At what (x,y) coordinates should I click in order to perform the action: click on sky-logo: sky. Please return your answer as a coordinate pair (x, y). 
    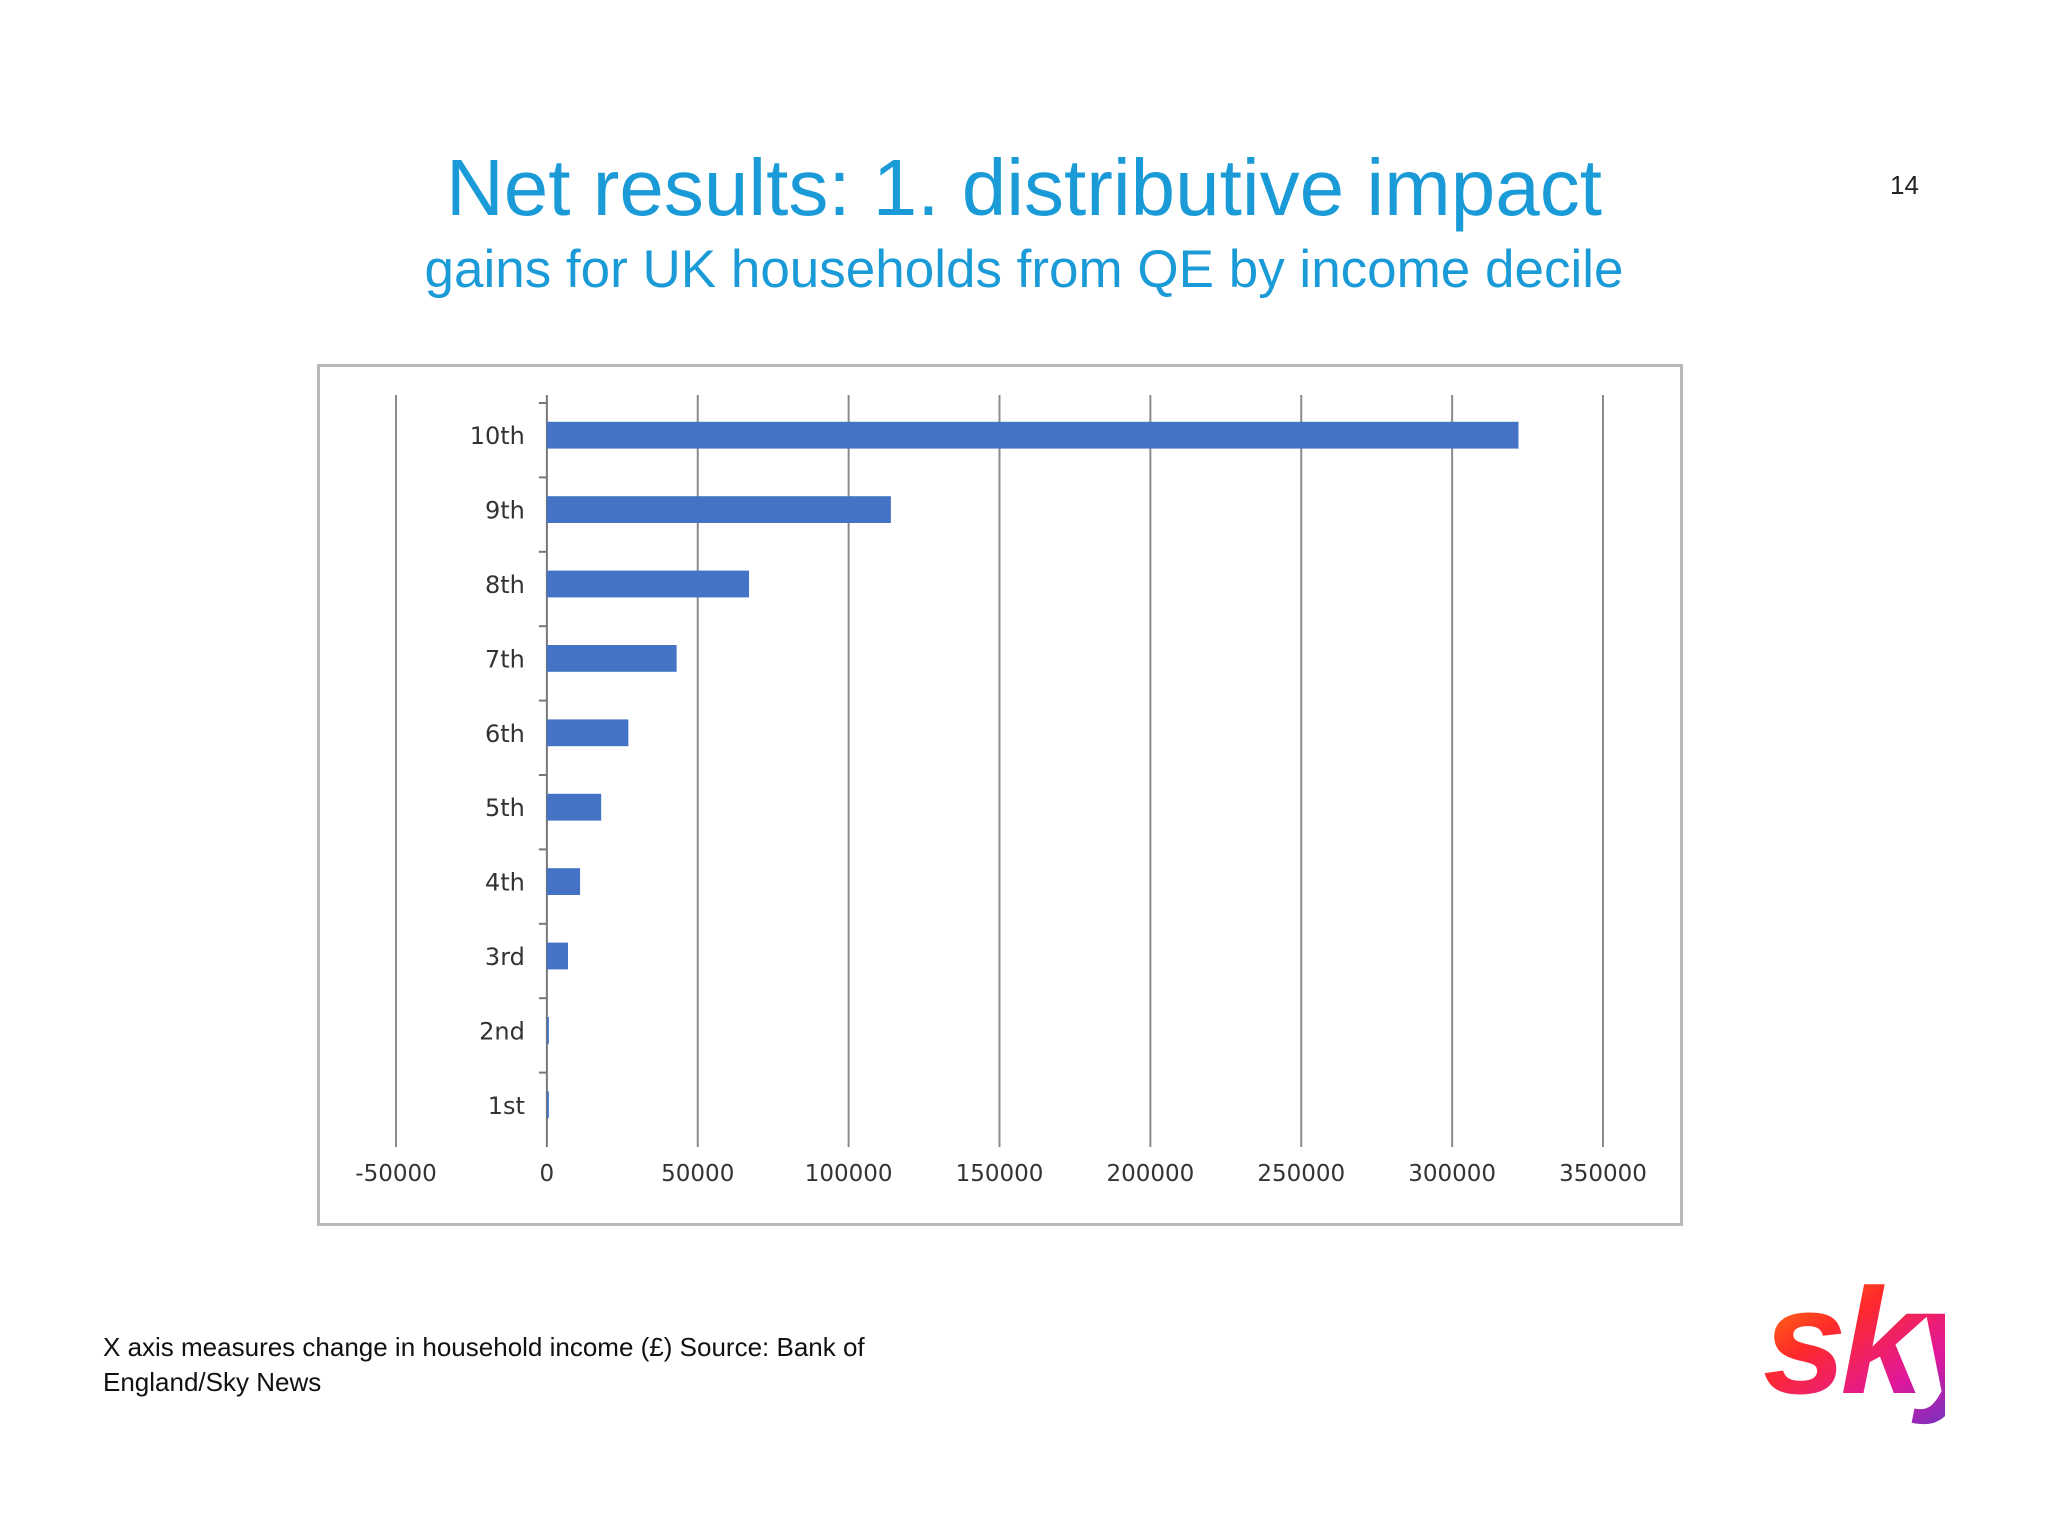
    Looking at the image, I should click on (1884, 1348).